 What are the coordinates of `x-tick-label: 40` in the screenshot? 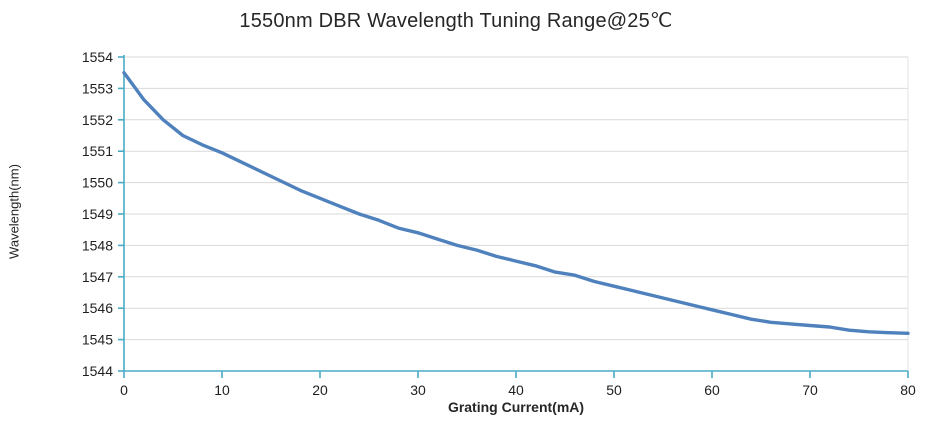 It's located at (516, 390).